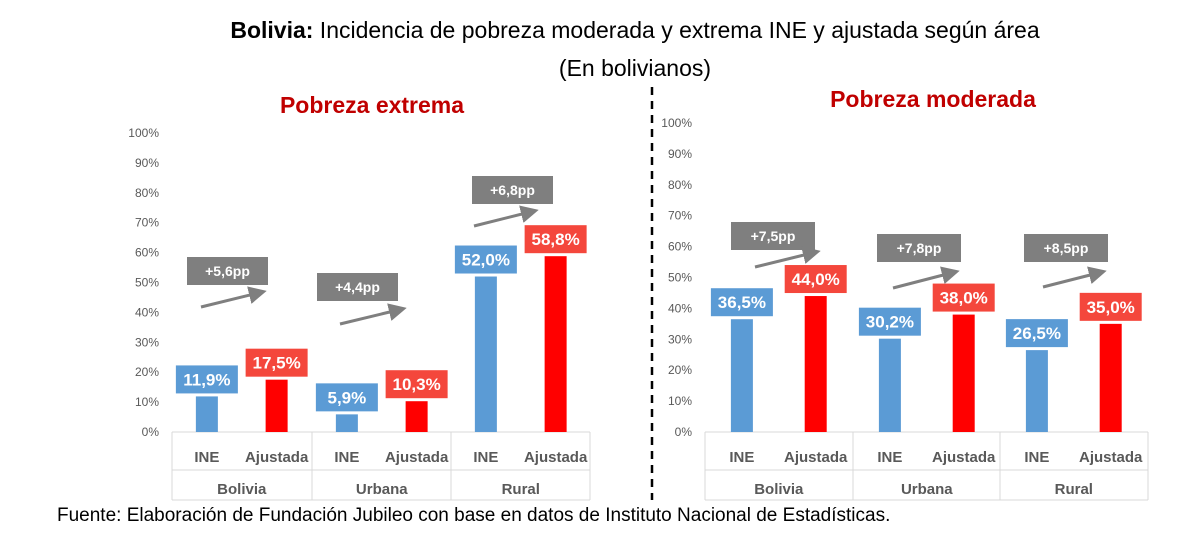 Image resolution: width=1191 pixels, height=541 pixels. What do you see at coordinates (372, 105) in the screenshot?
I see `panel-title-extrema: Pobreza extrema` at bounding box center [372, 105].